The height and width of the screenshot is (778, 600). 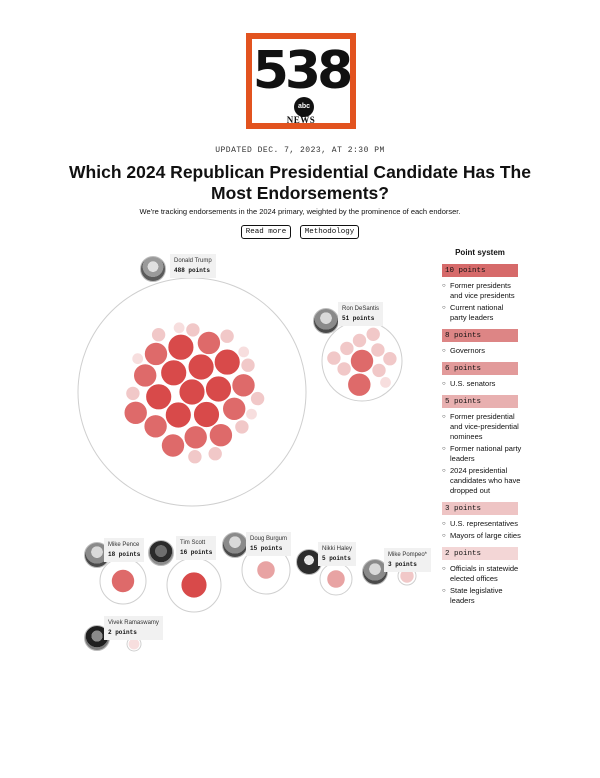 I want to click on legend-tier-item: Mayors of large cities, so click(x=482, y=536).